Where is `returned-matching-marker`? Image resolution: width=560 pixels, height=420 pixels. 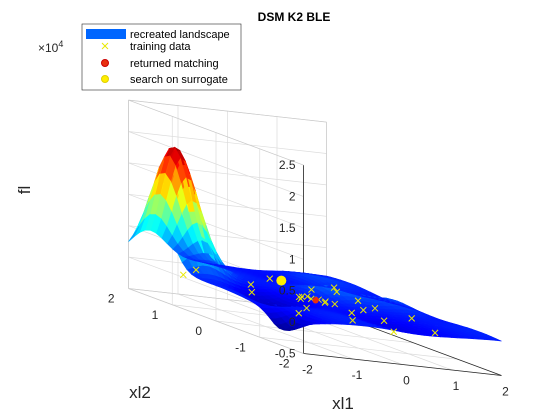 returned-matching-marker is located at coordinates (315, 299).